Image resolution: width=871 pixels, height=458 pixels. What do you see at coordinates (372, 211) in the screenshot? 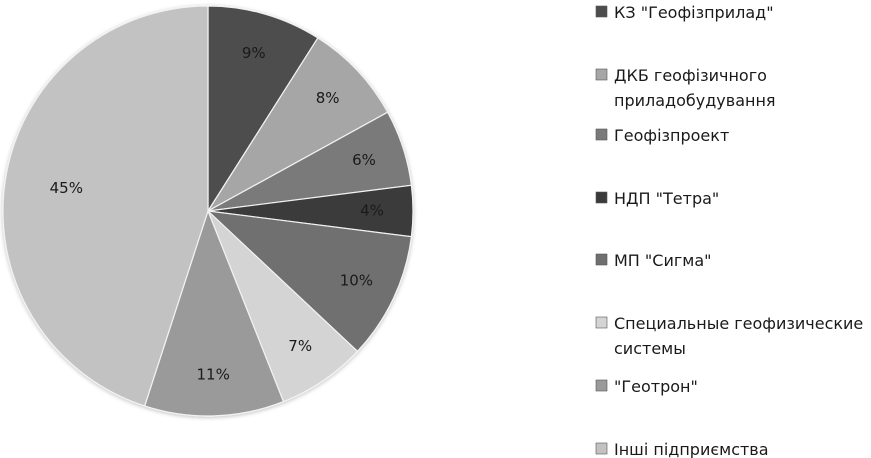
I see `data-label-4: 4%` at bounding box center [372, 211].